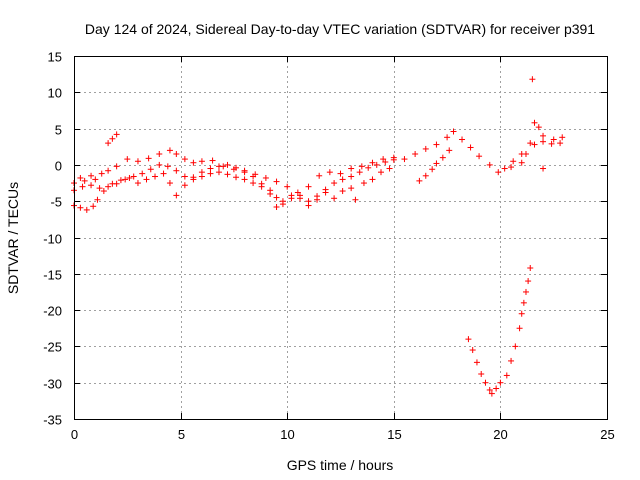 The image size is (640, 480). Describe the element at coordinates (52, 275) in the screenshot. I see `y-tick-label: -15` at that location.